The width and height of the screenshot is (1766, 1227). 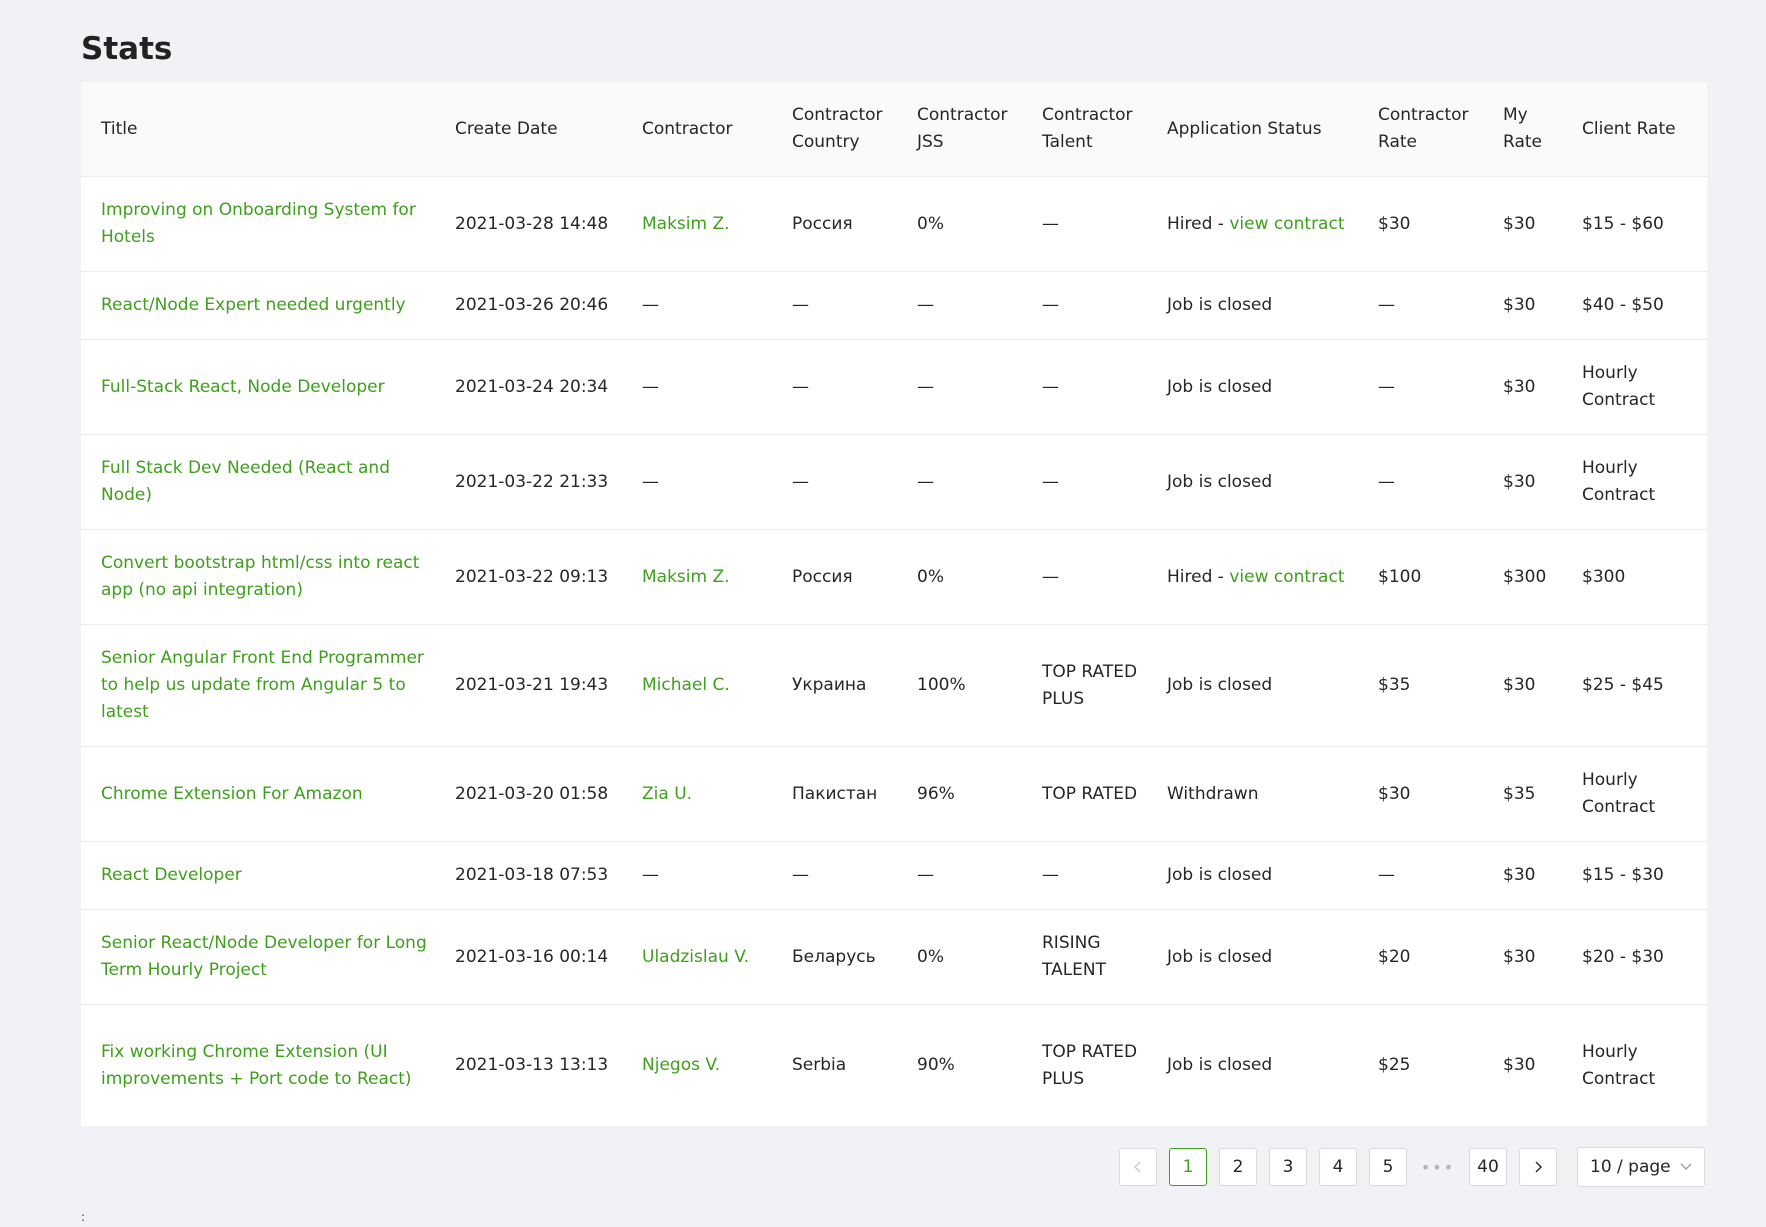 I want to click on contractor-talent: —, so click(x=1050, y=223).